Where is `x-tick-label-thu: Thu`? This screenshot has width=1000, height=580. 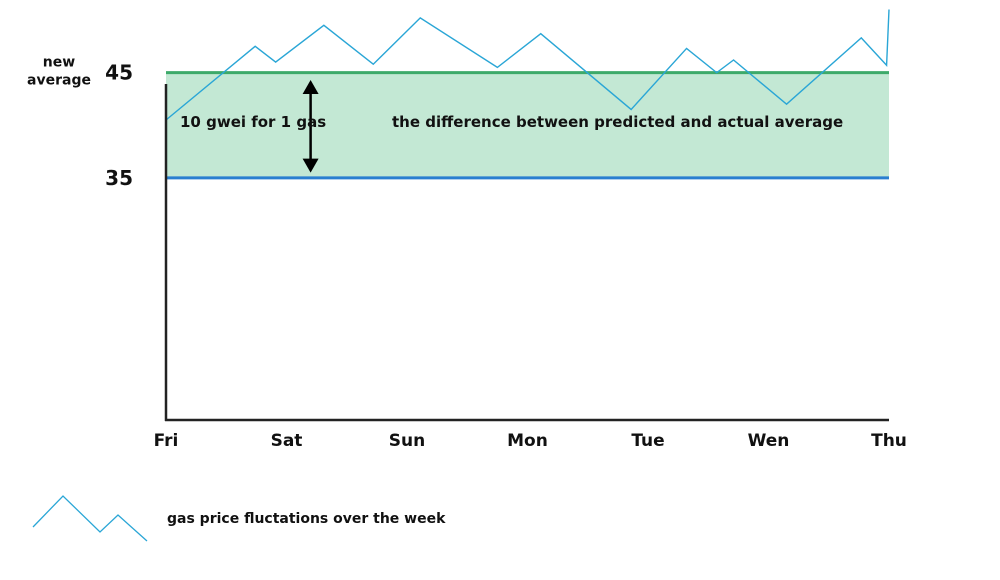 x-tick-label-thu: Thu is located at coordinates (889, 441).